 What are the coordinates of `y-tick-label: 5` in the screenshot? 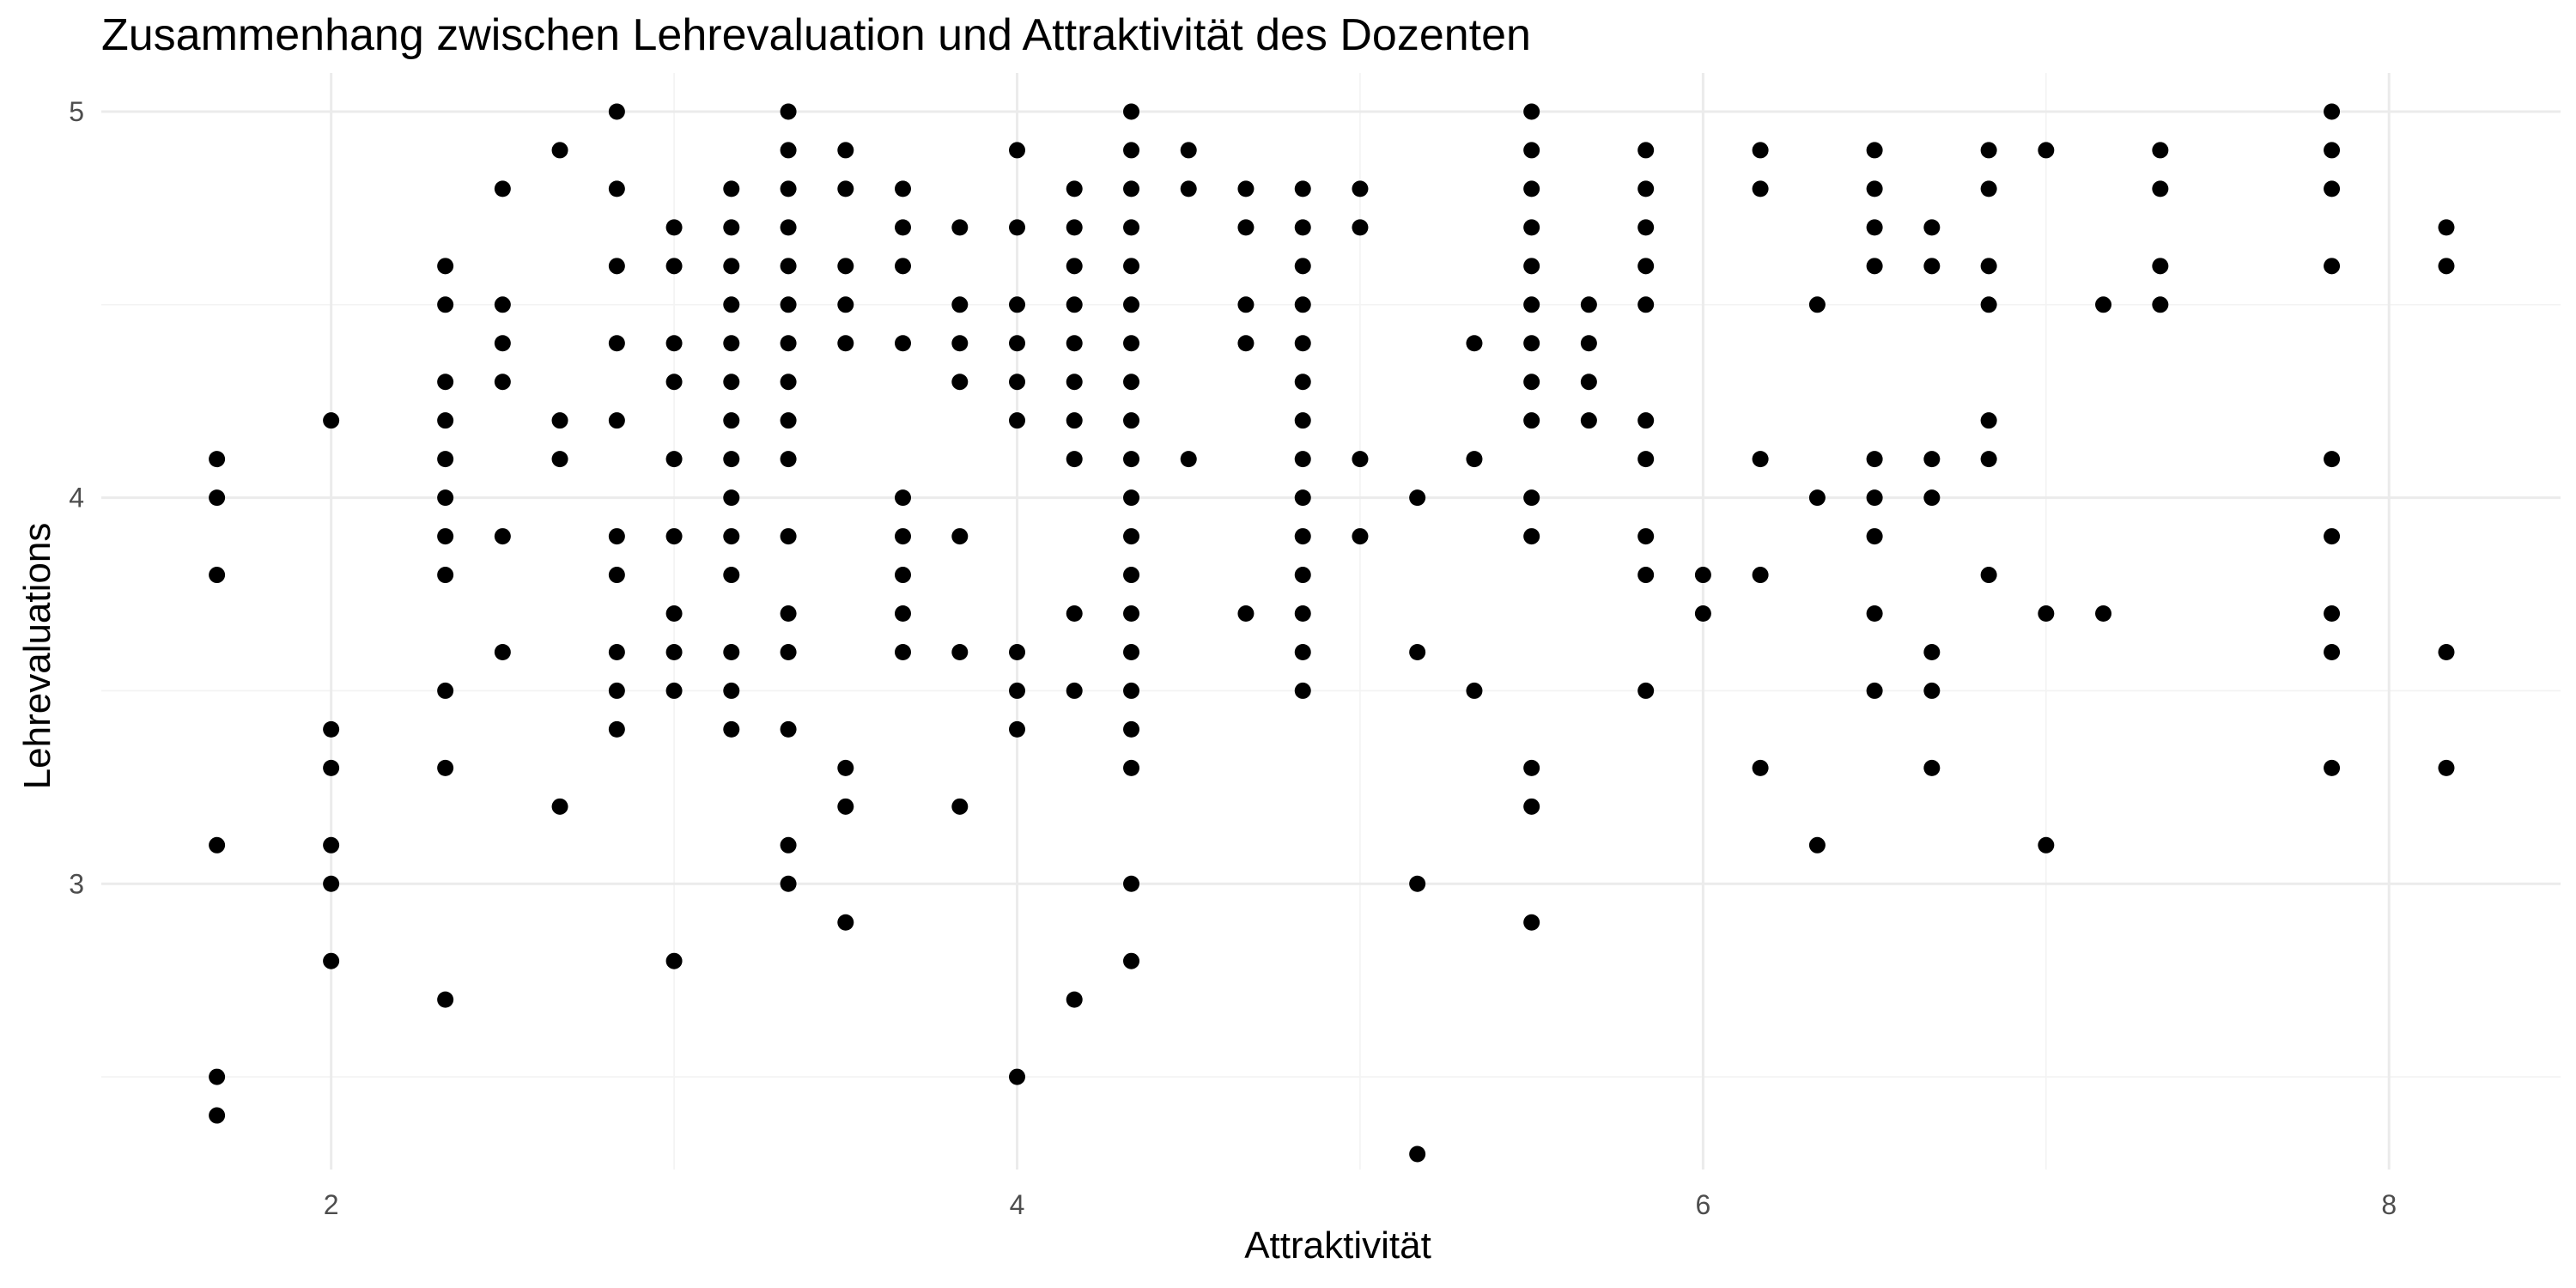 It's located at (77, 112).